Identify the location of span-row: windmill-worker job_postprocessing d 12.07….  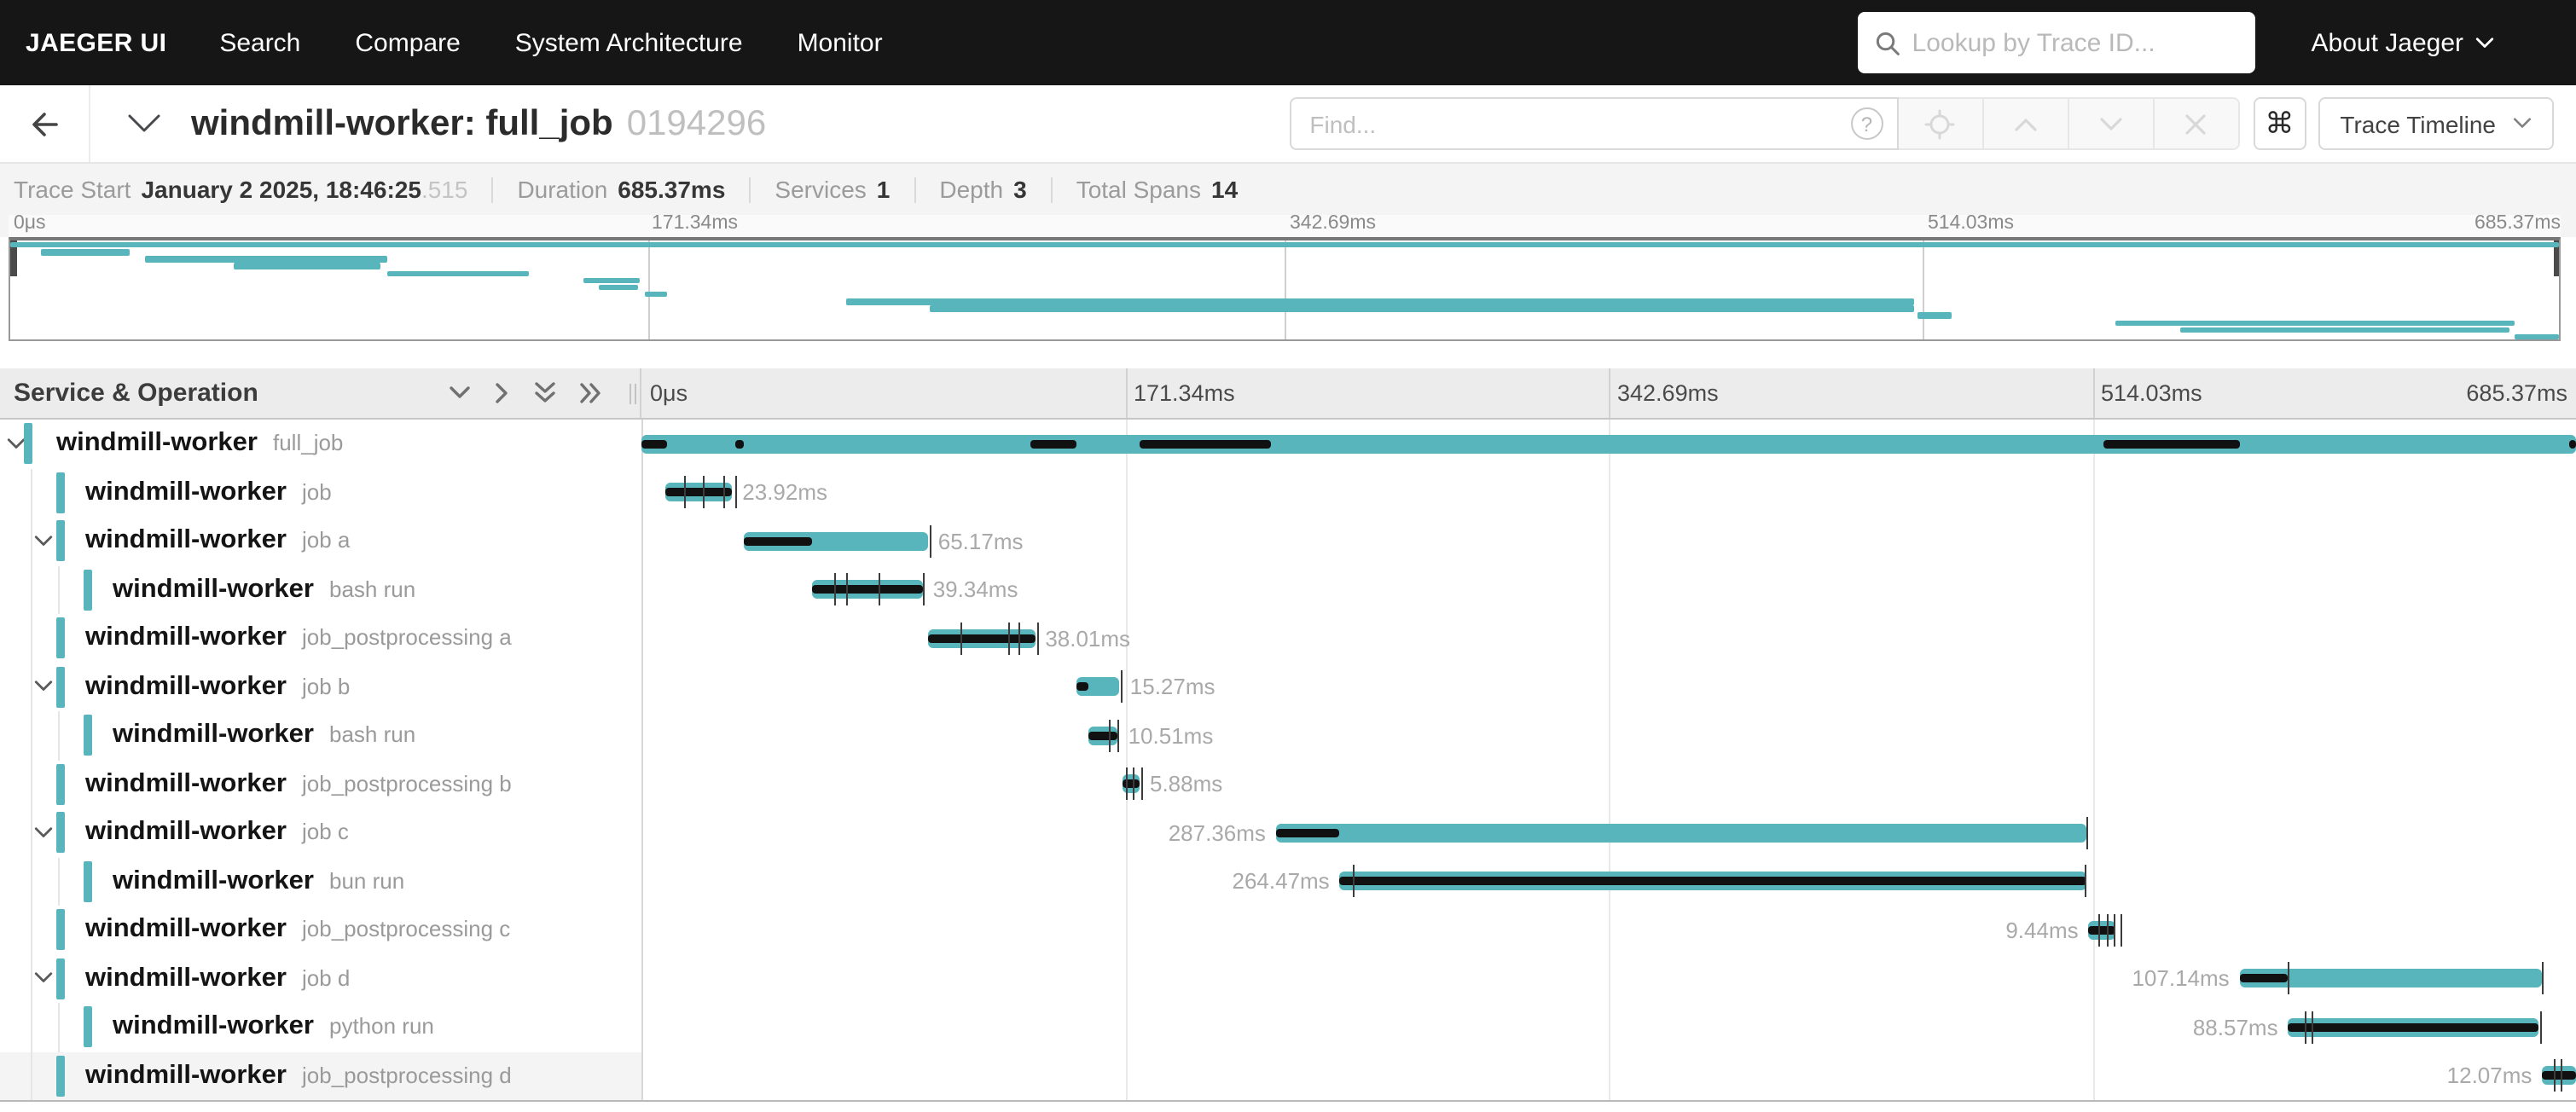
(1288, 1075).